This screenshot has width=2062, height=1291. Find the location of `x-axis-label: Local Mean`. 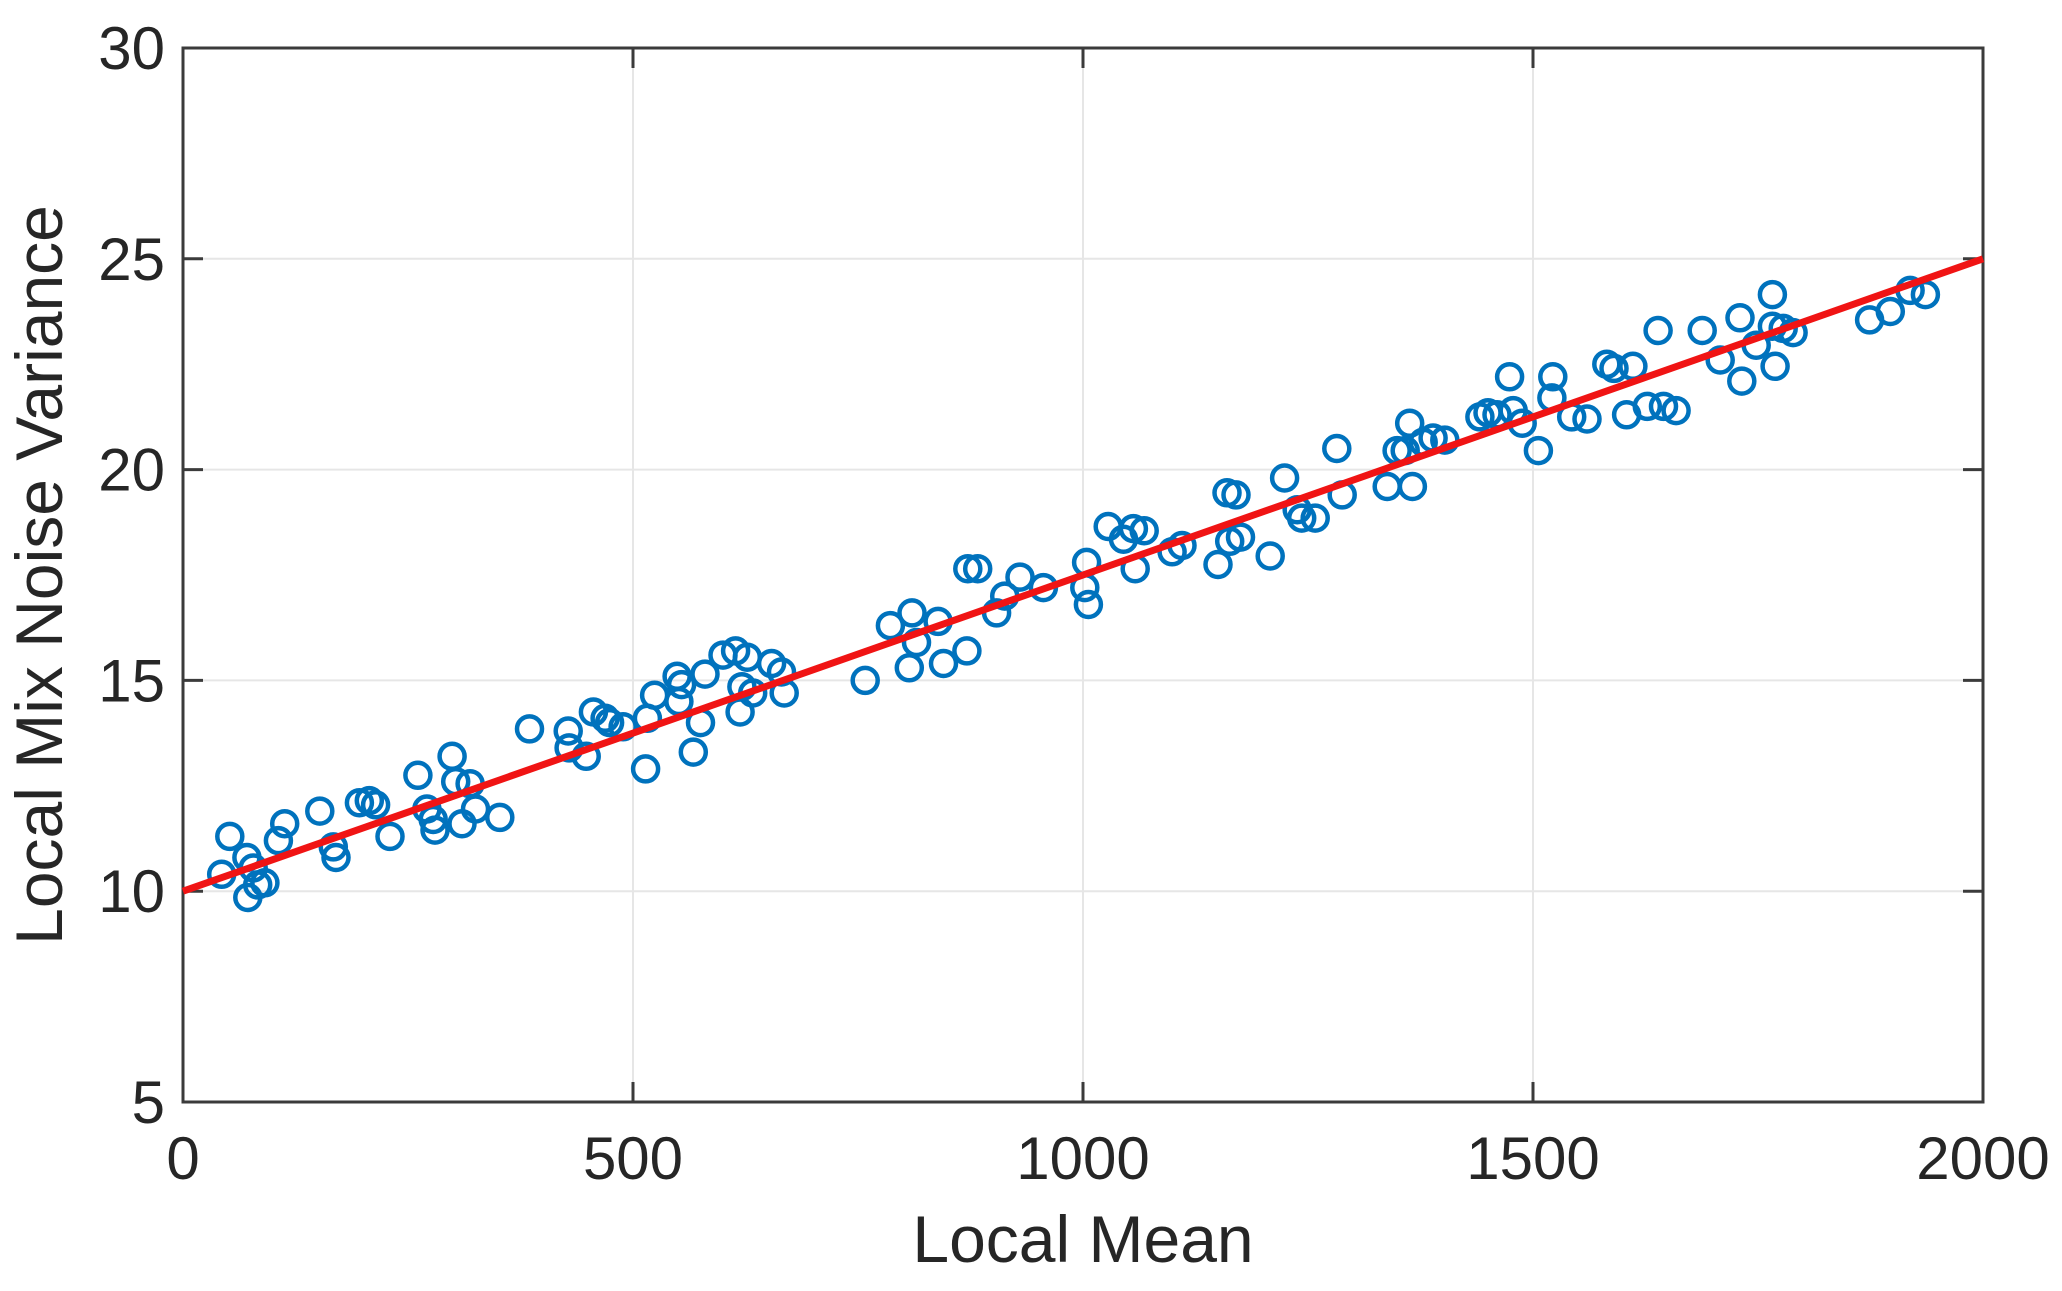

x-axis-label: Local Mean is located at coordinates (1082, 1239).